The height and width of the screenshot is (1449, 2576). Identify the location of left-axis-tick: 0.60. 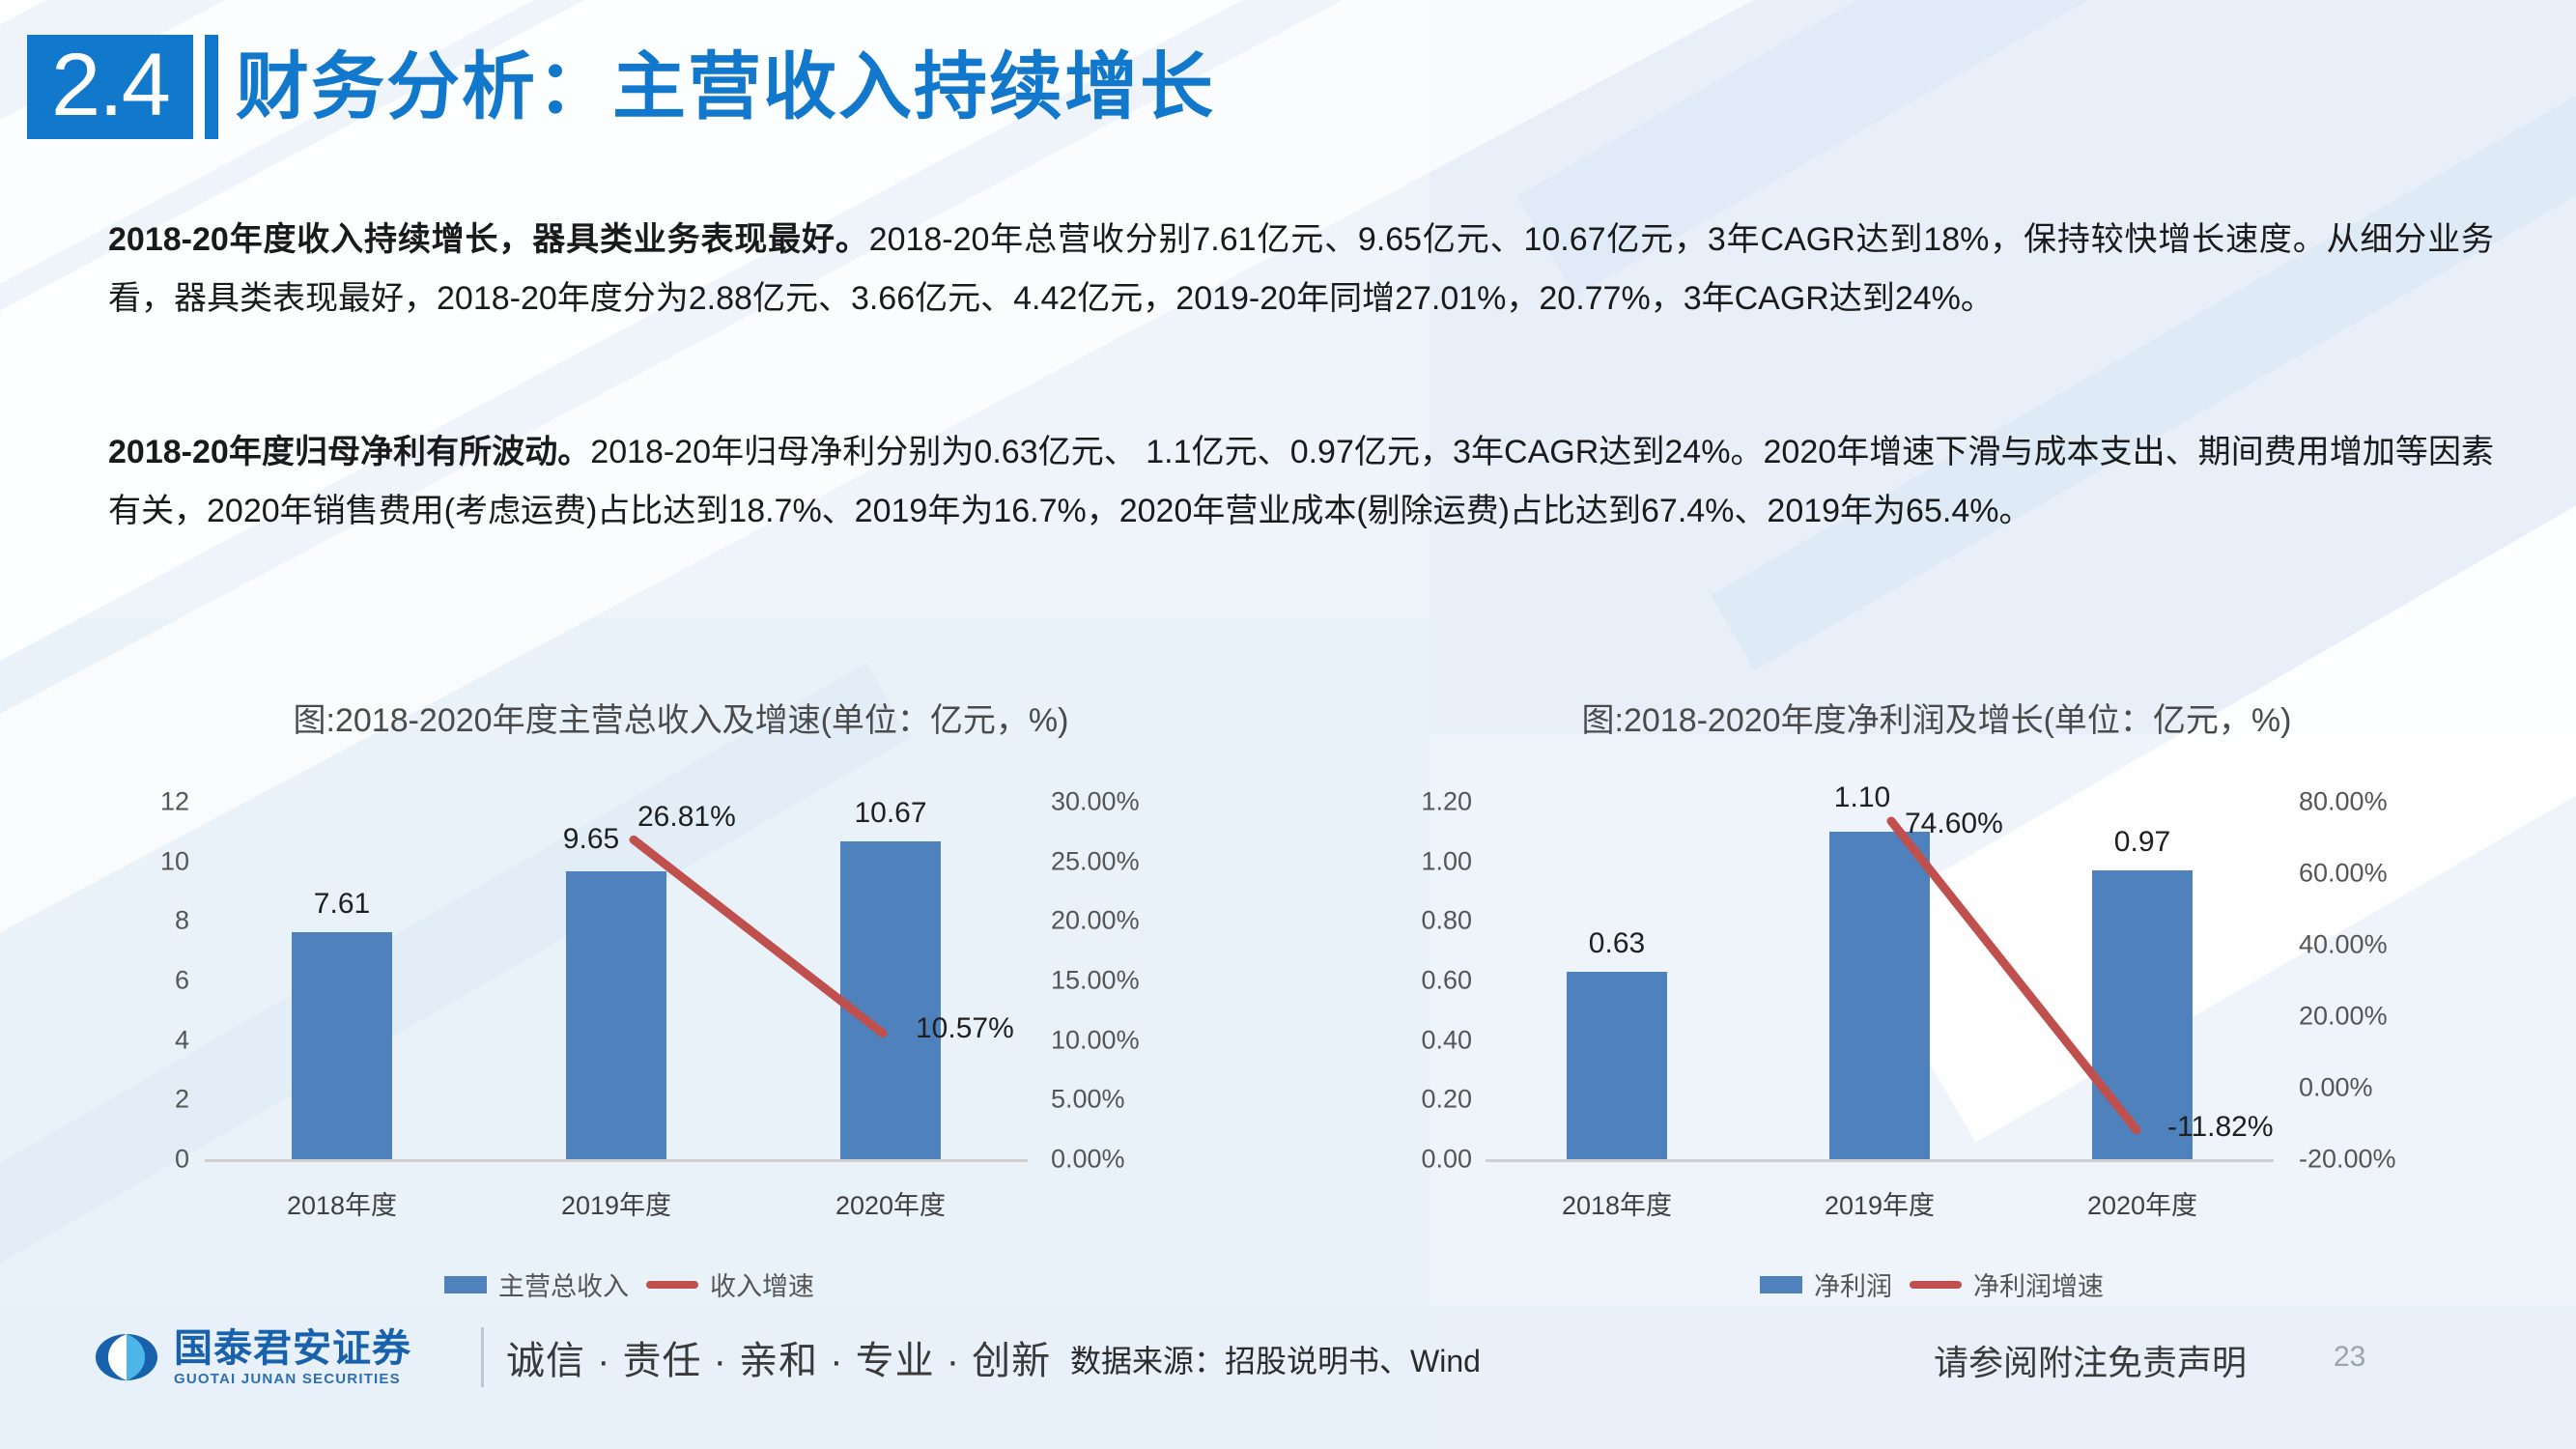
(1446, 980).